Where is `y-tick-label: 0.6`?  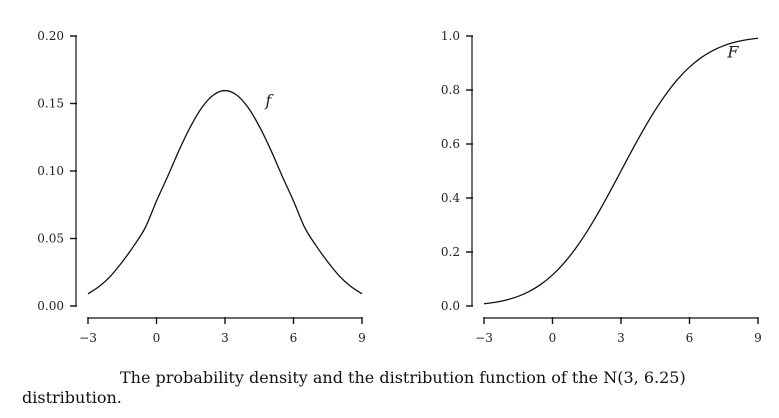
y-tick-label: 0.6 is located at coordinates (450, 144).